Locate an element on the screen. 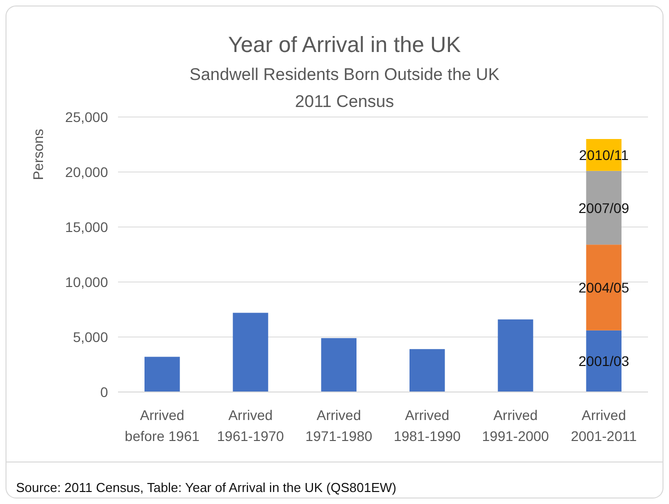  chart-subtitle: Sandwell Residents Born Outside the UK 2011 Census is located at coordinates (345, 88).